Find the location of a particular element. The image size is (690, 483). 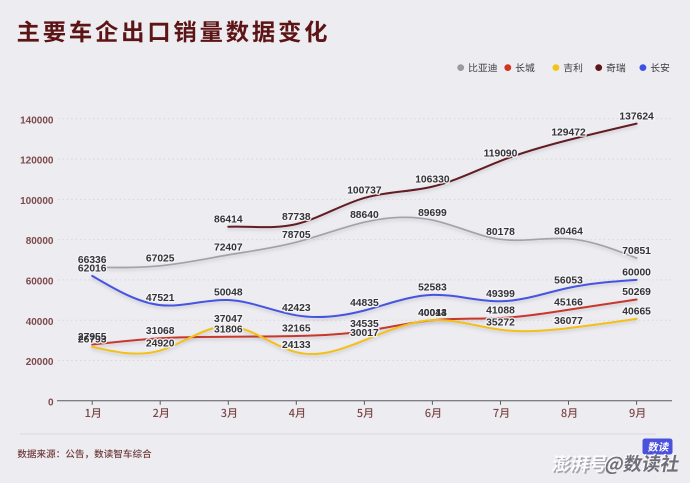

svg-text: 78705 is located at coordinates (296, 235).